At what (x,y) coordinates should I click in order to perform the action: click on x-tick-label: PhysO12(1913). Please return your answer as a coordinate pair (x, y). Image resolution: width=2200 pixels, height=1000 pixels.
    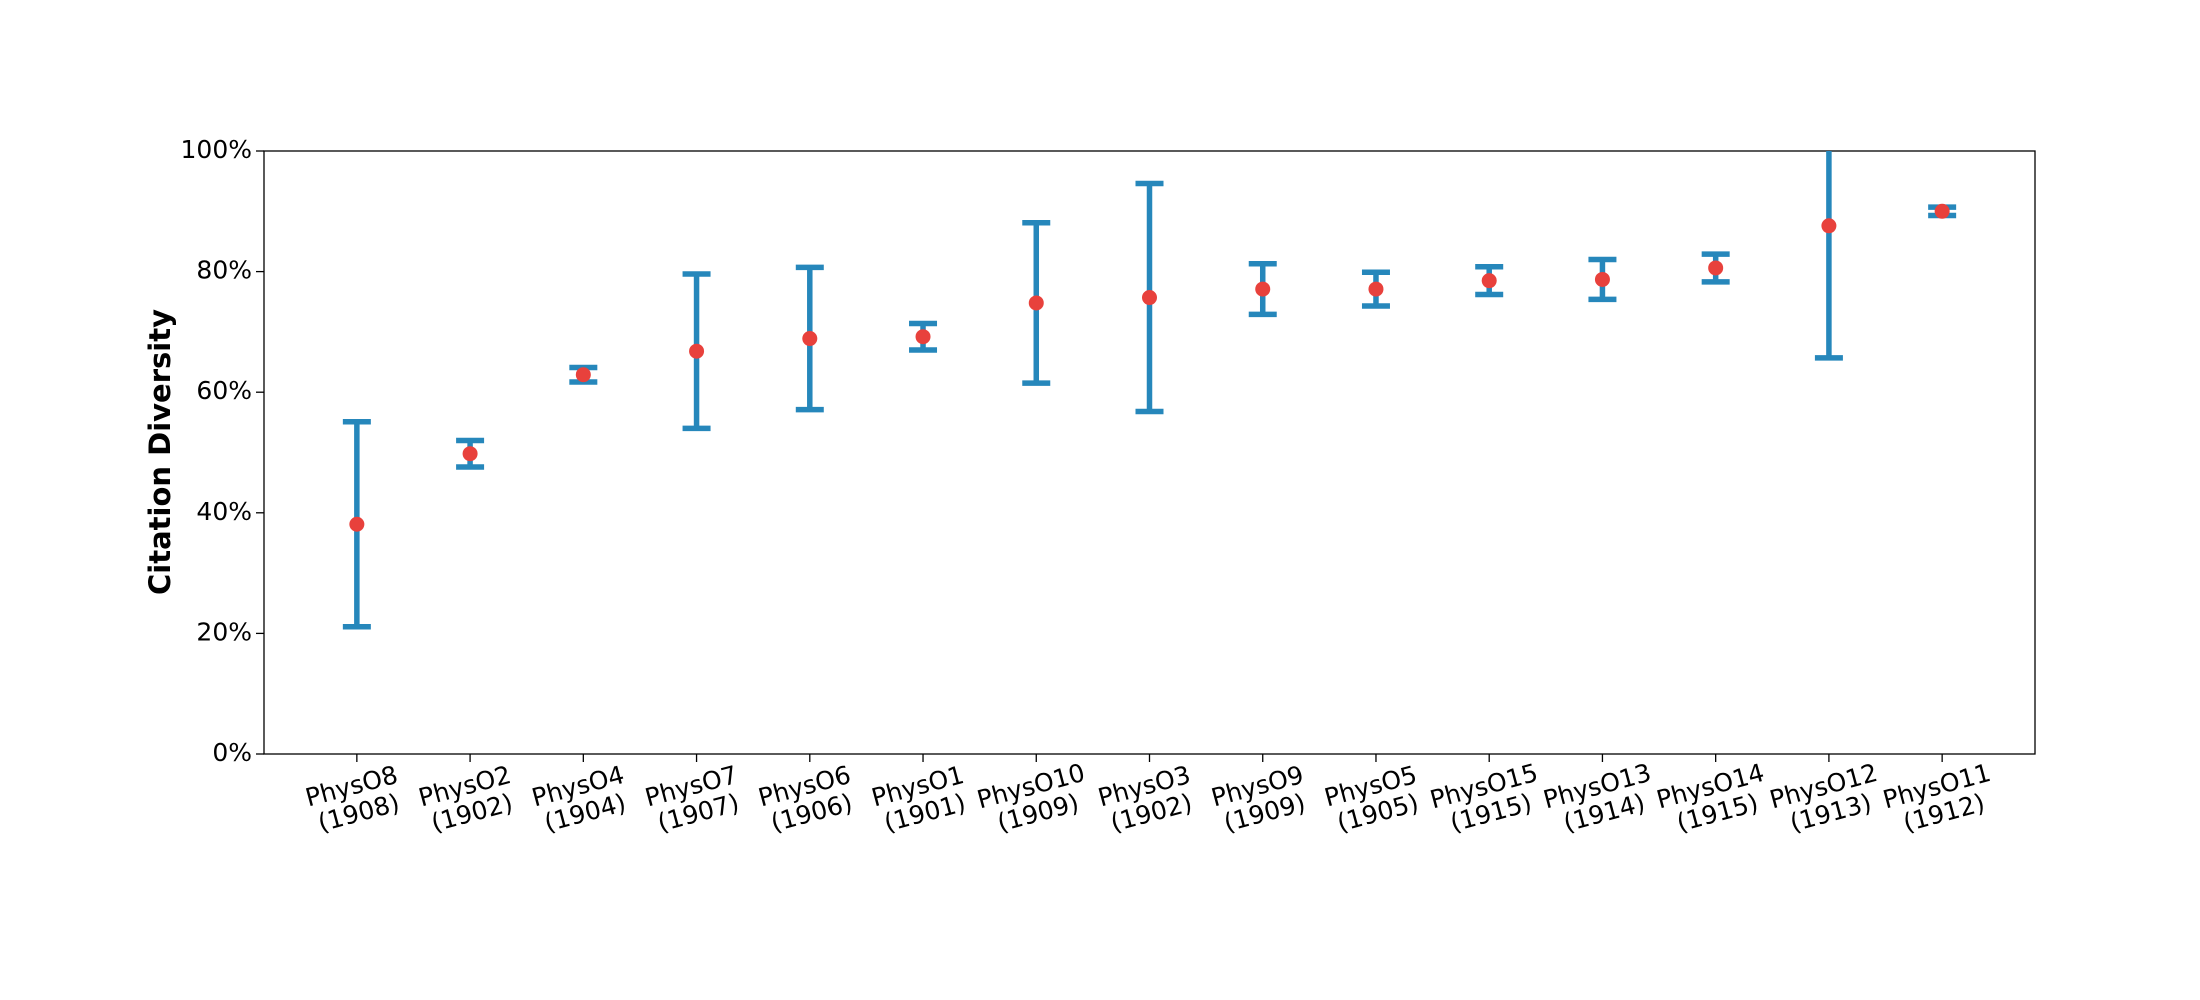
    Looking at the image, I should click on (1827, 799).